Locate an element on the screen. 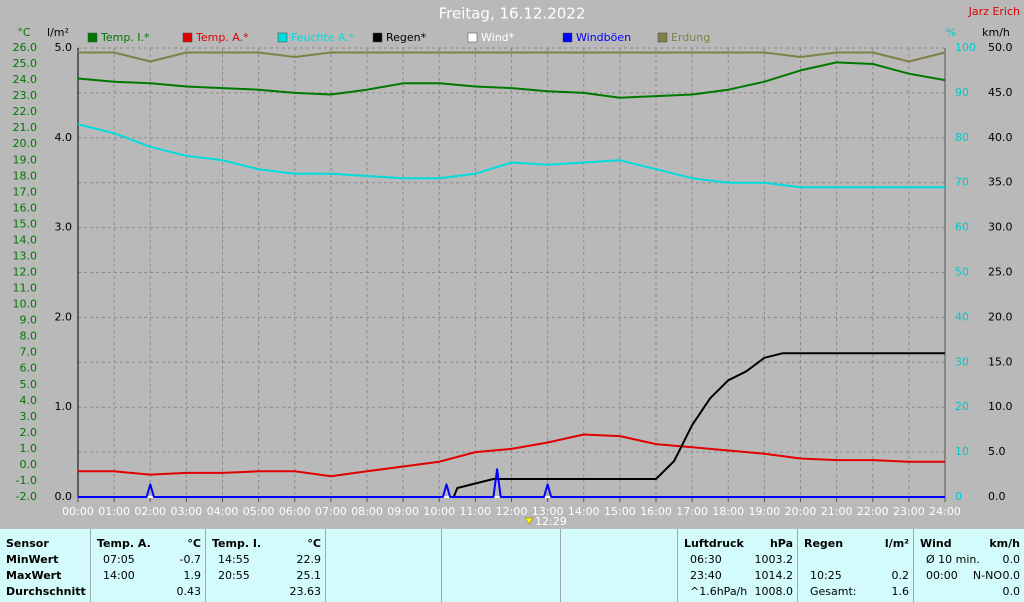  x-tick-label: 01:00 is located at coordinates (114, 511).